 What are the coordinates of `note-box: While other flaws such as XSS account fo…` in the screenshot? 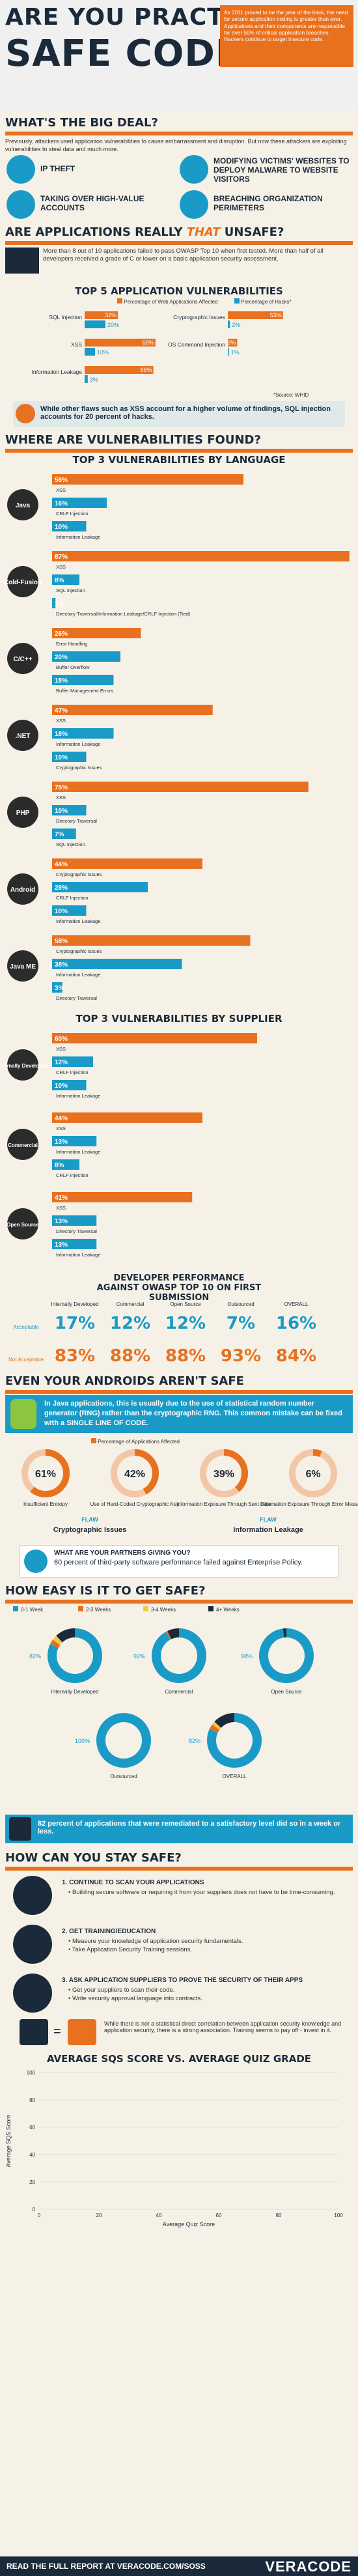 It's located at (179, 414).